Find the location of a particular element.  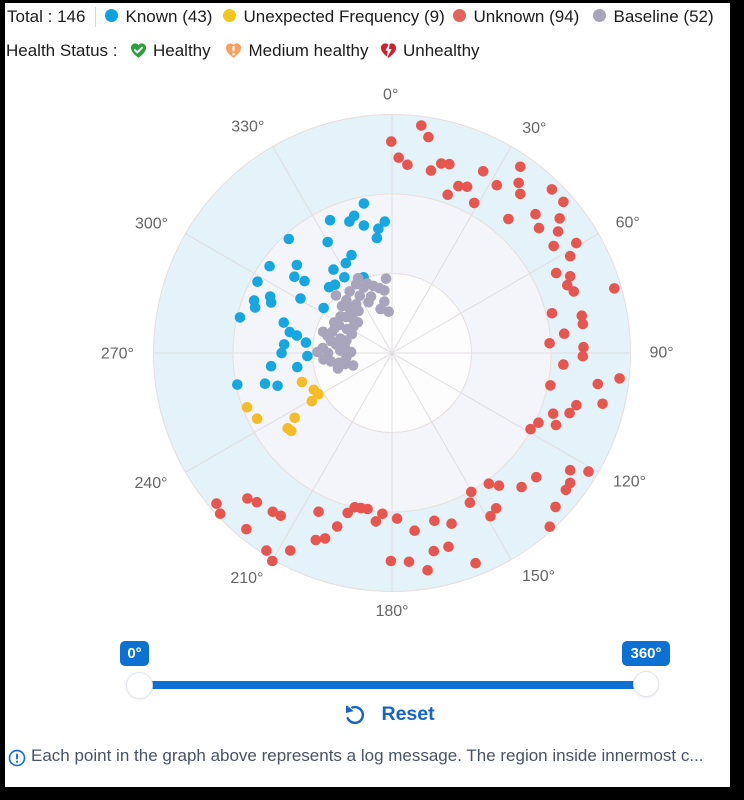

svg-text: 270° is located at coordinates (117, 353).